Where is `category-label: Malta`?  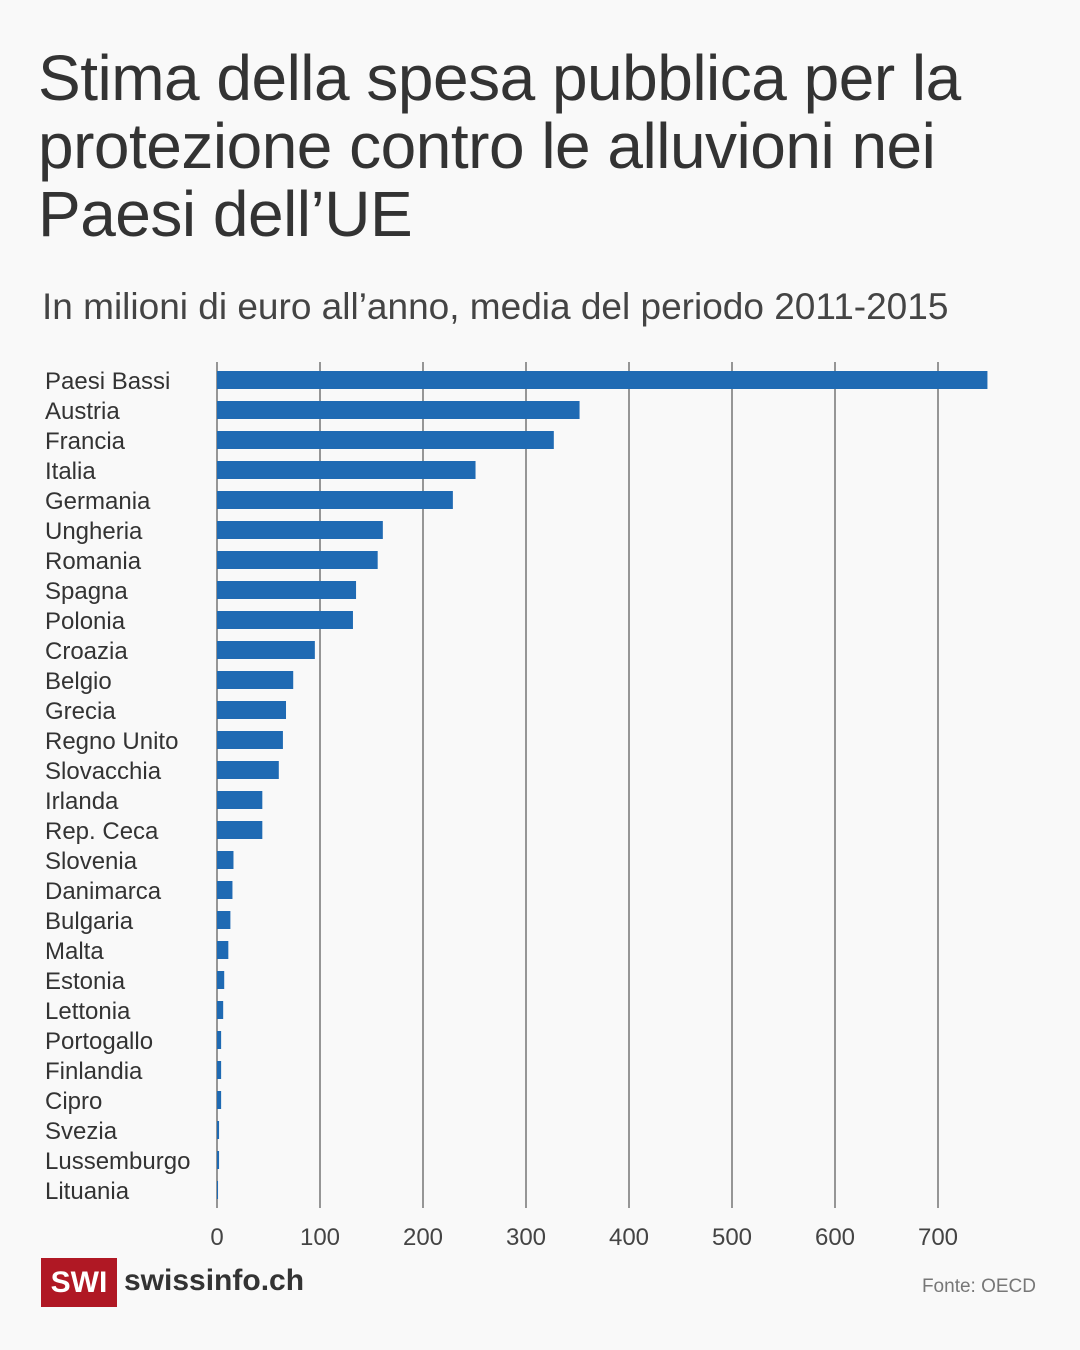 category-label: Malta is located at coordinates (74, 951).